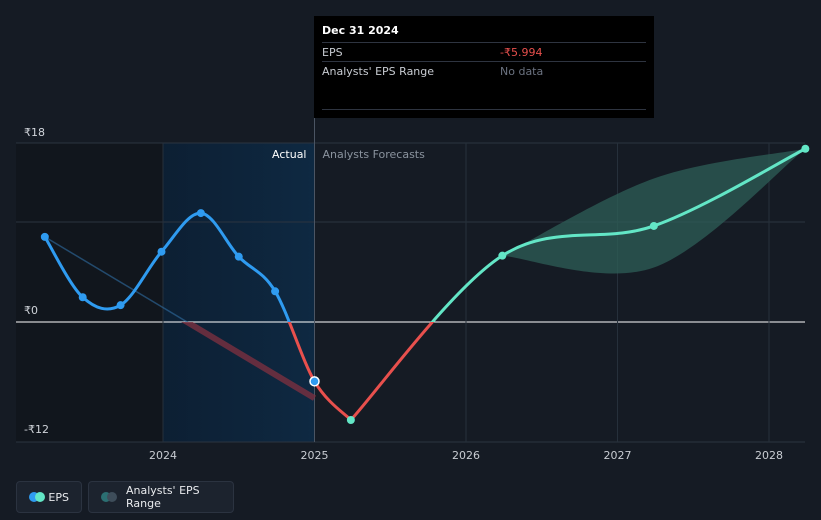 The height and width of the screenshot is (520, 821). I want to click on eps-line-forecast-negative, so click(392, 372).